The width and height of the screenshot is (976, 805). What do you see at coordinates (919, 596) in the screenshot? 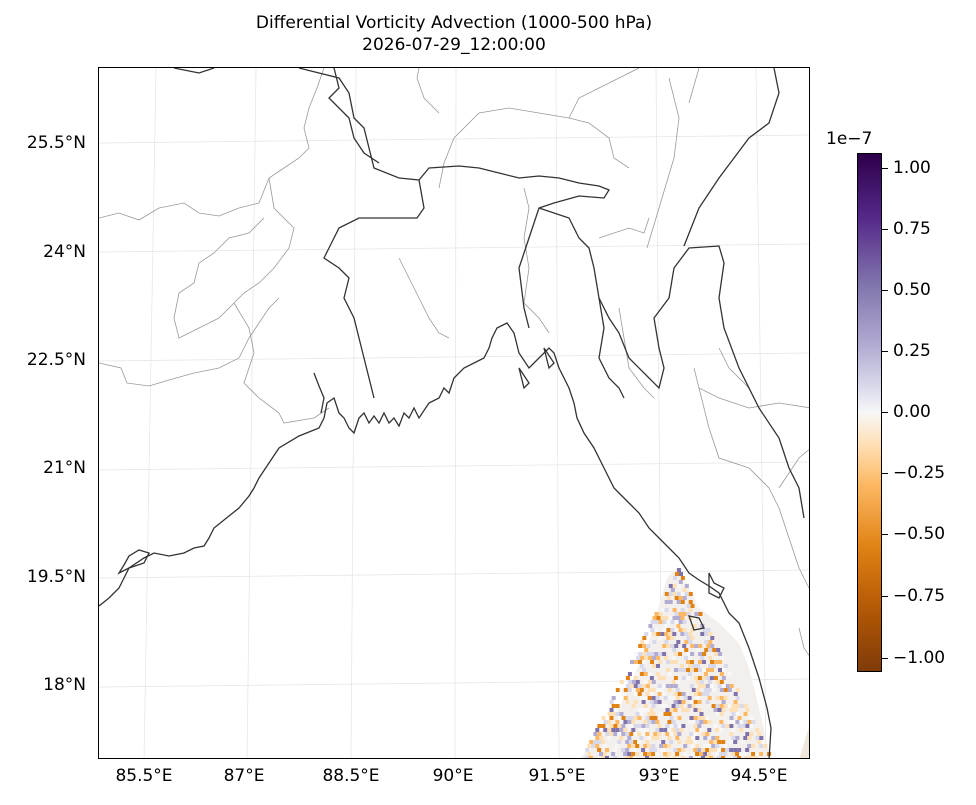
I see `colorbar-tick-label: −0.75` at bounding box center [919, 596].